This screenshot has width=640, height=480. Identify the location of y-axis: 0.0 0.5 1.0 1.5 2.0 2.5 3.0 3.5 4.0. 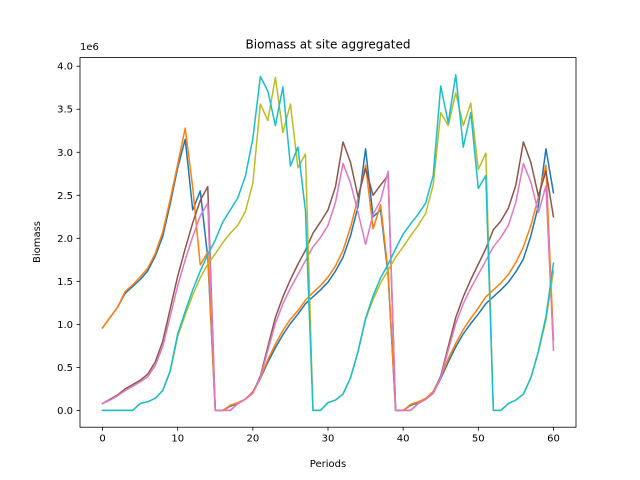
(68, 239).